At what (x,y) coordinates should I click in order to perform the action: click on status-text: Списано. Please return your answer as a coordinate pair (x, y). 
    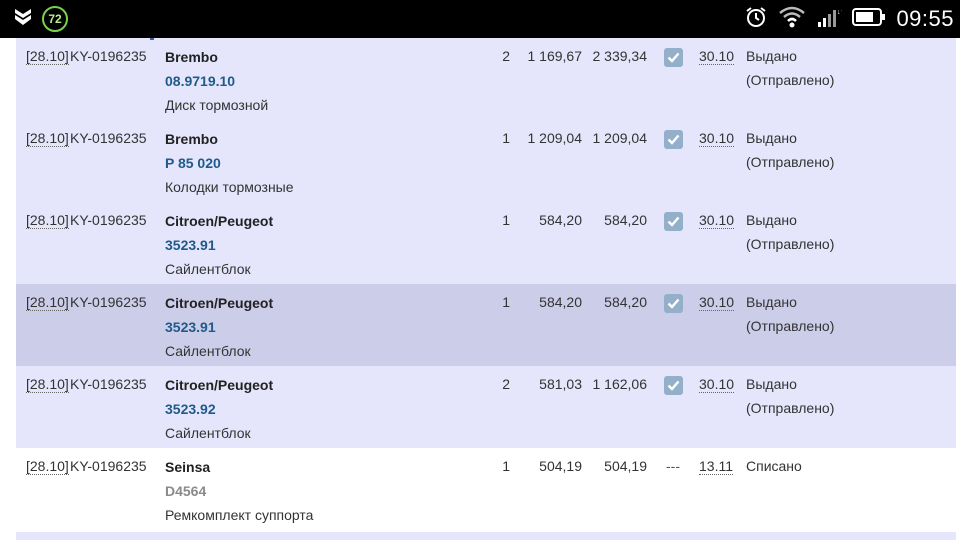
    Looking at the image, I should click on (774, 466).